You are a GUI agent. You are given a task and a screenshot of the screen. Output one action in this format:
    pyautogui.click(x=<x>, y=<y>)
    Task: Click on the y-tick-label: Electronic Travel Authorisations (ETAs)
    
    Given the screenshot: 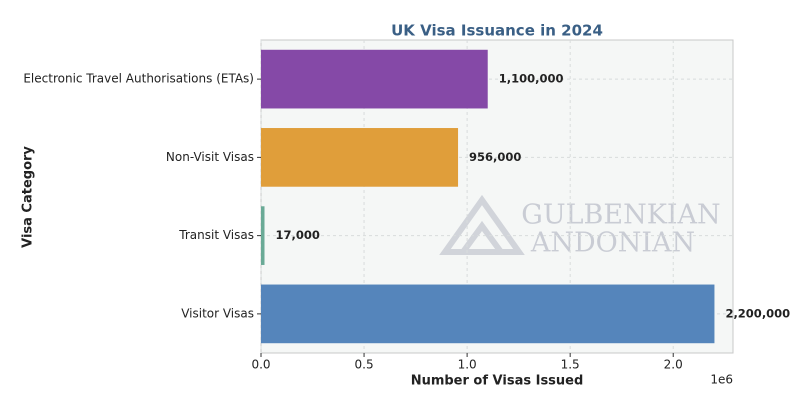 What is the action you would take?
    pyautogui.click(x=138, y=79)
    